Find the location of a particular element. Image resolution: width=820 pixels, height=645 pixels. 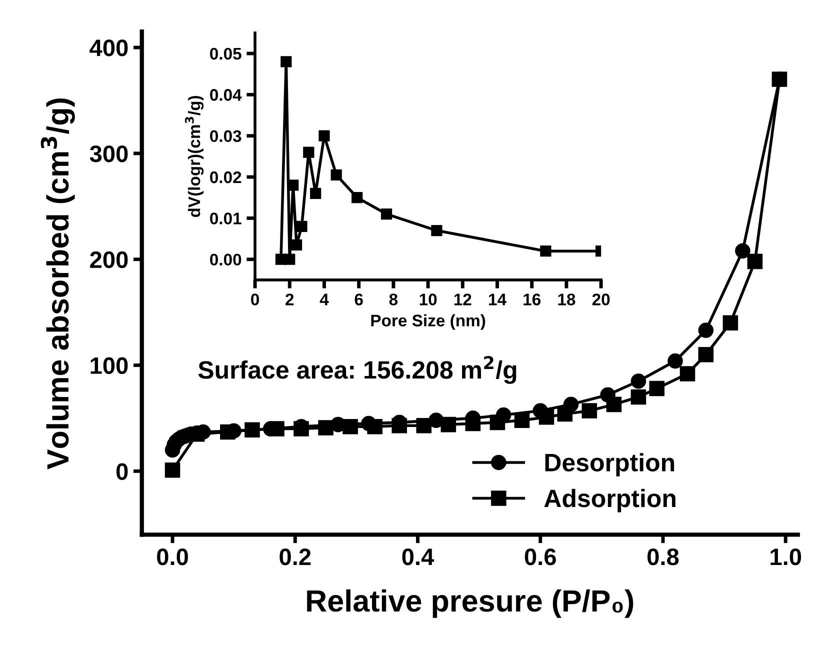

y-tick-label: 0 is located at coordinates (122, 471).